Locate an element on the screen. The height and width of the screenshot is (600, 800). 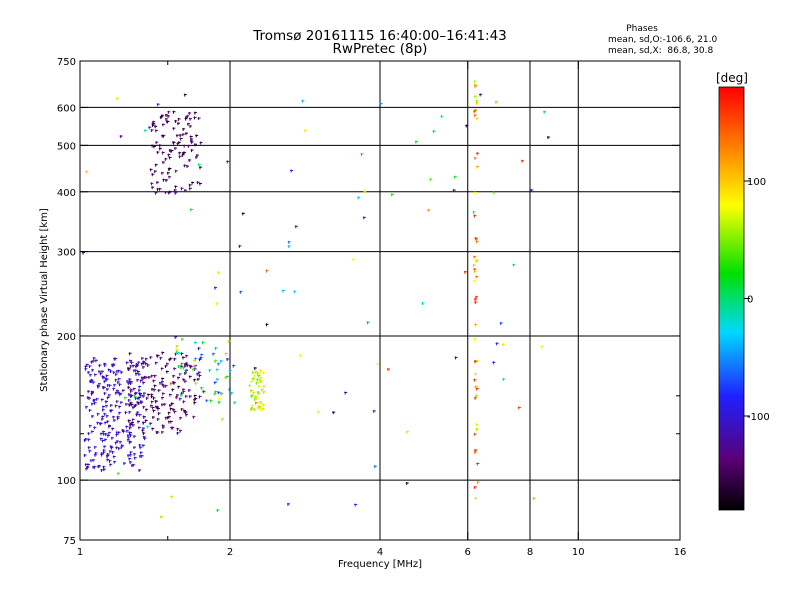
x-tick-label: 4 is located at coordinates (380, 552).